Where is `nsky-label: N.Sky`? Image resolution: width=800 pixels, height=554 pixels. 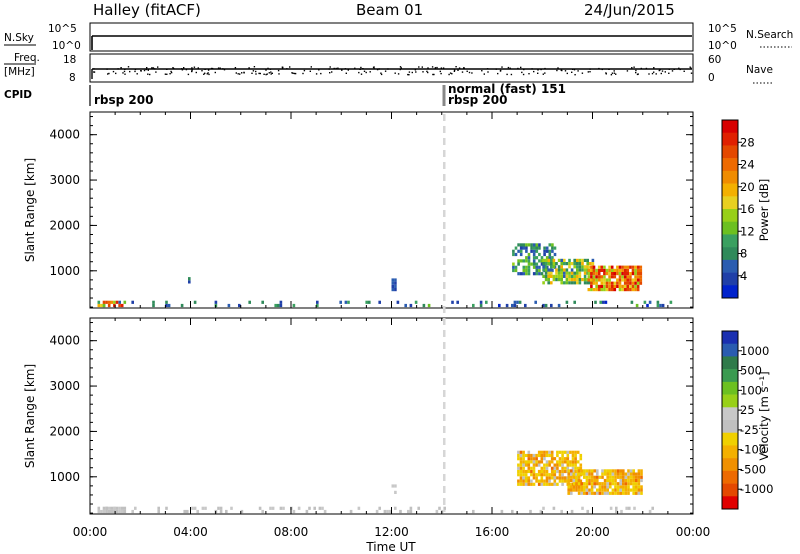 nsky-label: N.Sky is located at coordinates (19, 38).